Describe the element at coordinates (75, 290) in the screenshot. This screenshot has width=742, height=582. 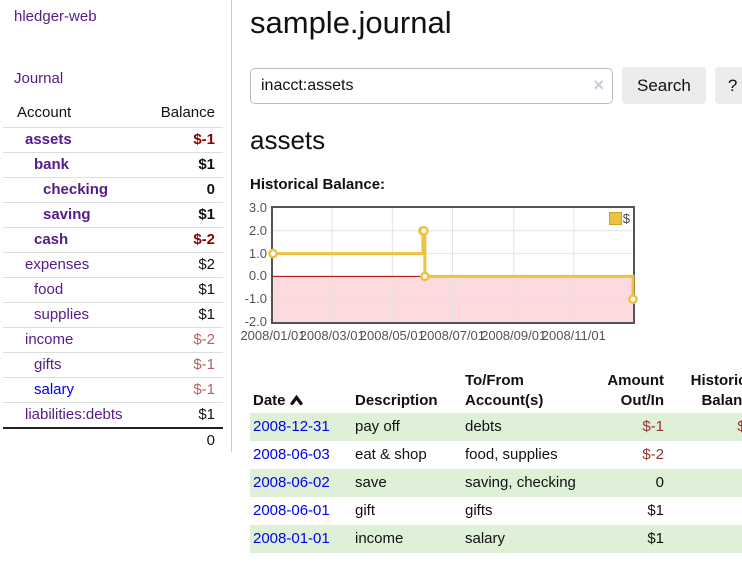
I see `account-name-cell: food` at that location.